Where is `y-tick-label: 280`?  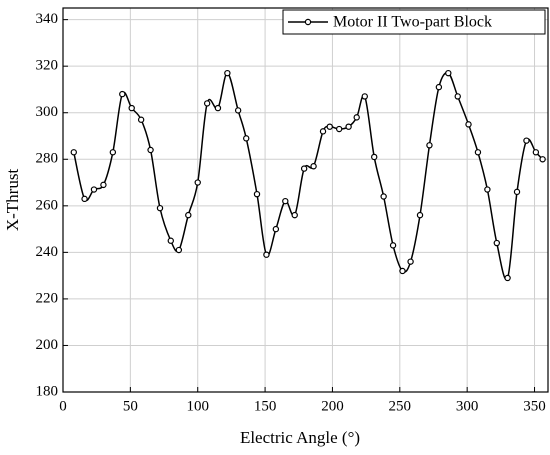 y-tick-label: 280 is located at coordinates (47, 159).